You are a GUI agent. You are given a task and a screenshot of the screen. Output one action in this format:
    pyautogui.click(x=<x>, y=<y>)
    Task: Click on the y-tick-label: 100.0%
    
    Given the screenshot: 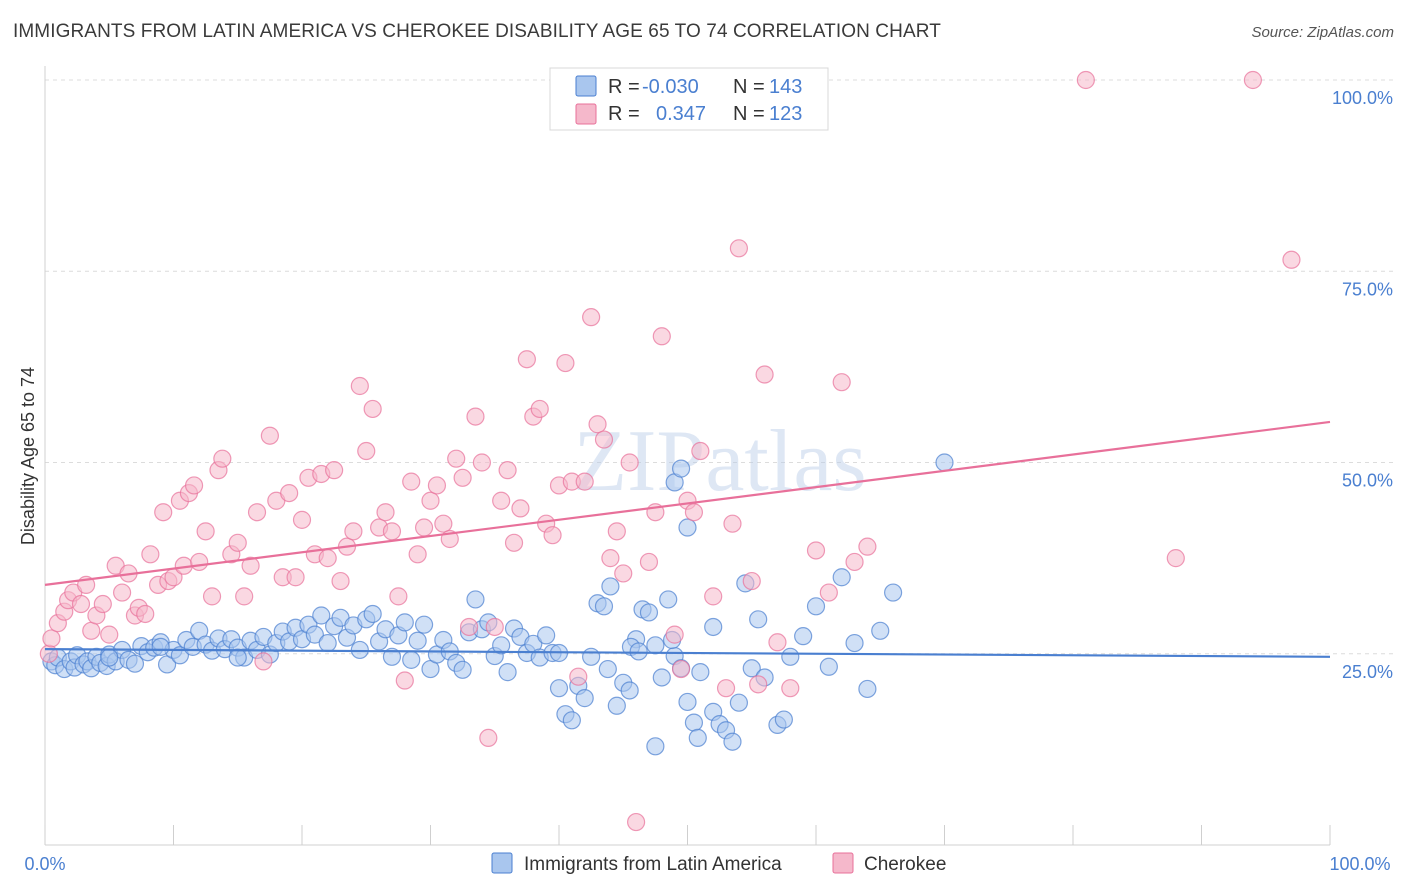 What is the action you would take?
    pyautogui.click(x=1362, y=98)
    